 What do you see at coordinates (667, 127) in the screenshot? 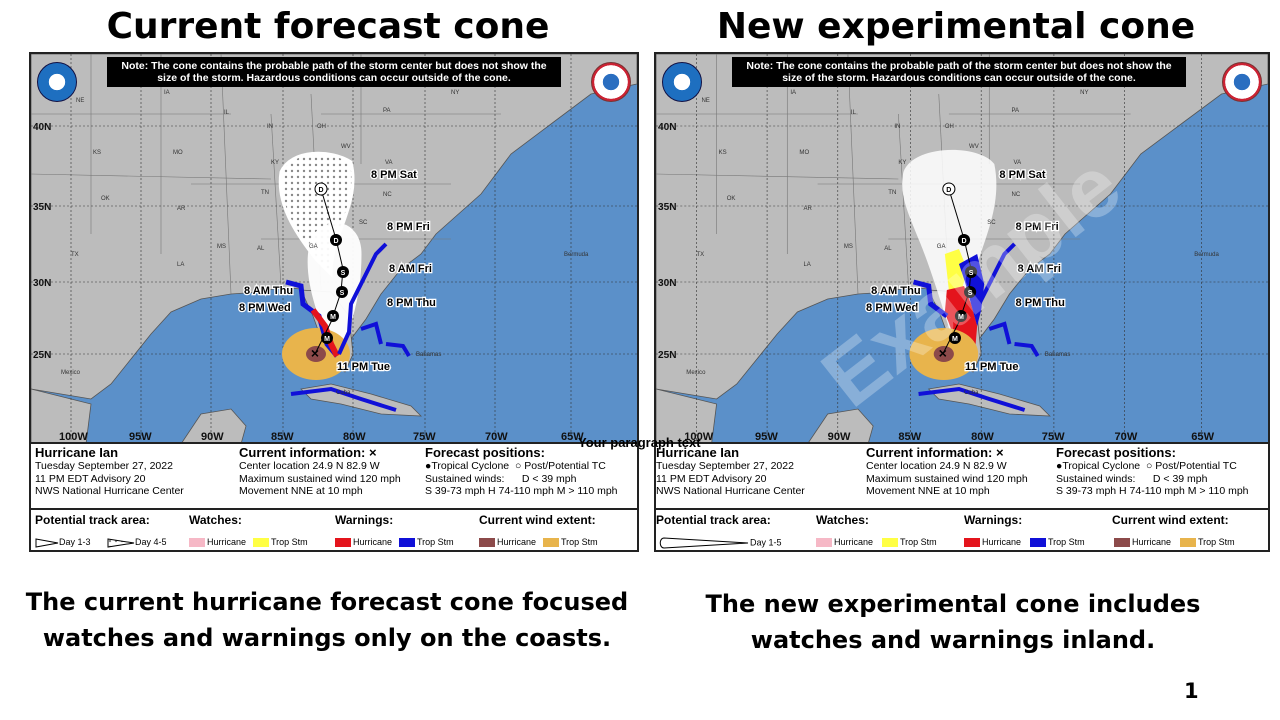
I see `lat-40n: 40N` at bounding box center [667, 127].